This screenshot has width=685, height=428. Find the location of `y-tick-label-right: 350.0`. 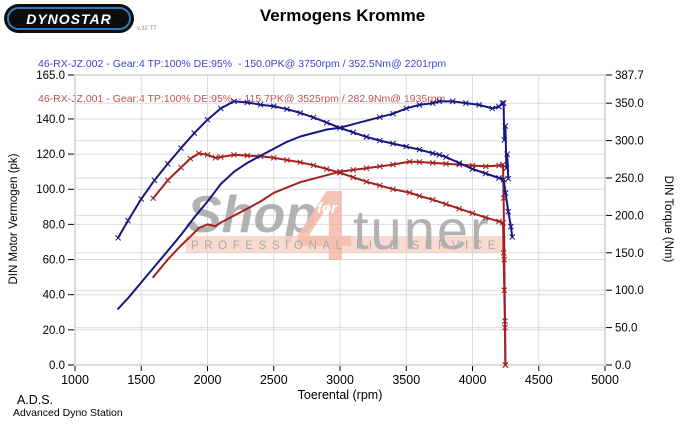

y-tick-label-right: 350.0 is located at coordinates (629, 104).